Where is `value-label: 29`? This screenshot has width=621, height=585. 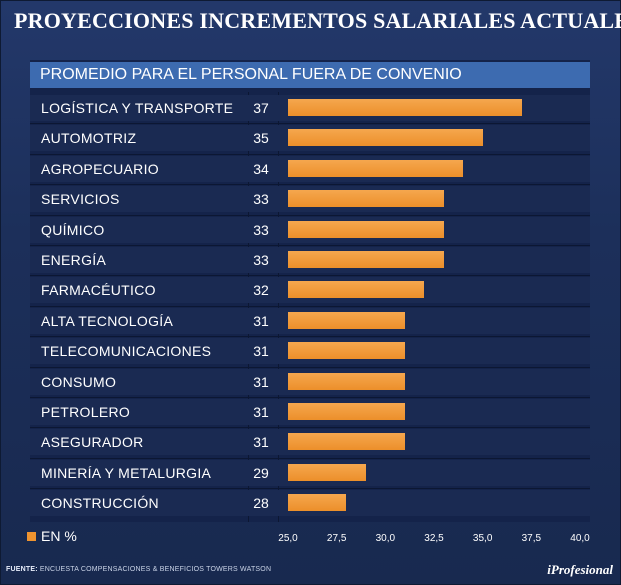
value-label: 29 is located at coordinates (261, 472).